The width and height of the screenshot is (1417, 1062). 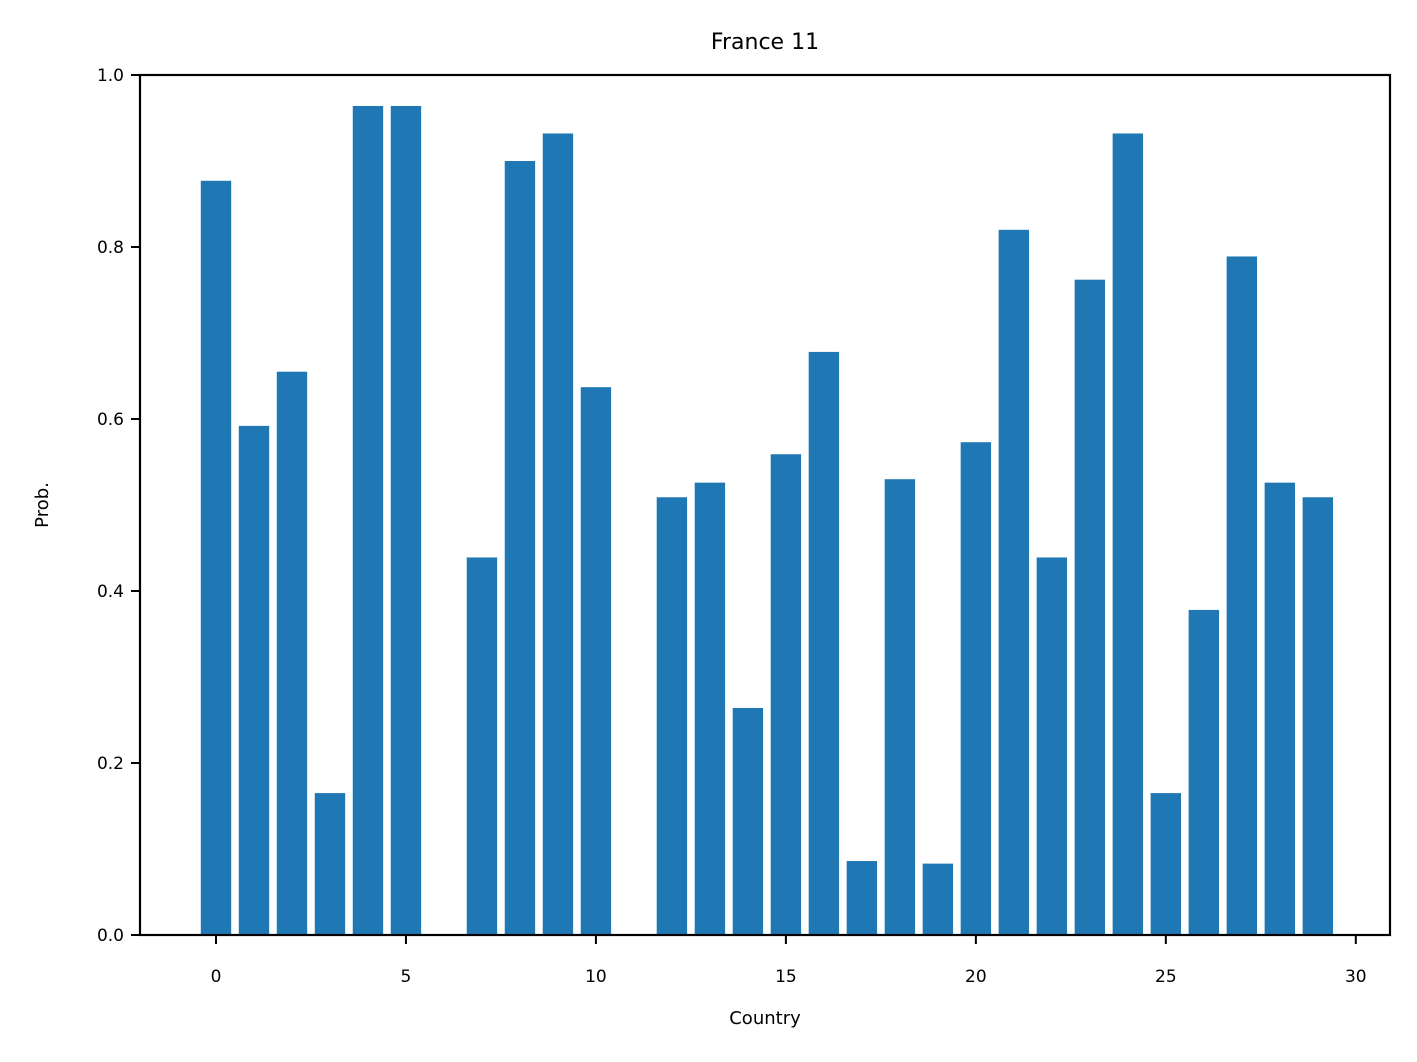 I want to click on y-tick-label: 0.4, so click(x=110, y=592).